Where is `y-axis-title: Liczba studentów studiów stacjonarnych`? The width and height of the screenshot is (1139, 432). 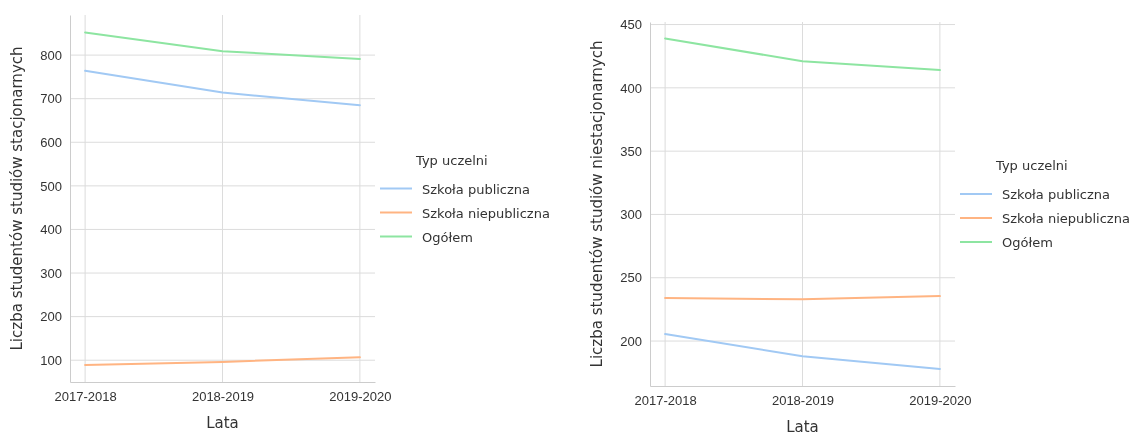
y-axis-title: Liczba studentów studiów stacjonarnych is located at coordinates (17, 198).